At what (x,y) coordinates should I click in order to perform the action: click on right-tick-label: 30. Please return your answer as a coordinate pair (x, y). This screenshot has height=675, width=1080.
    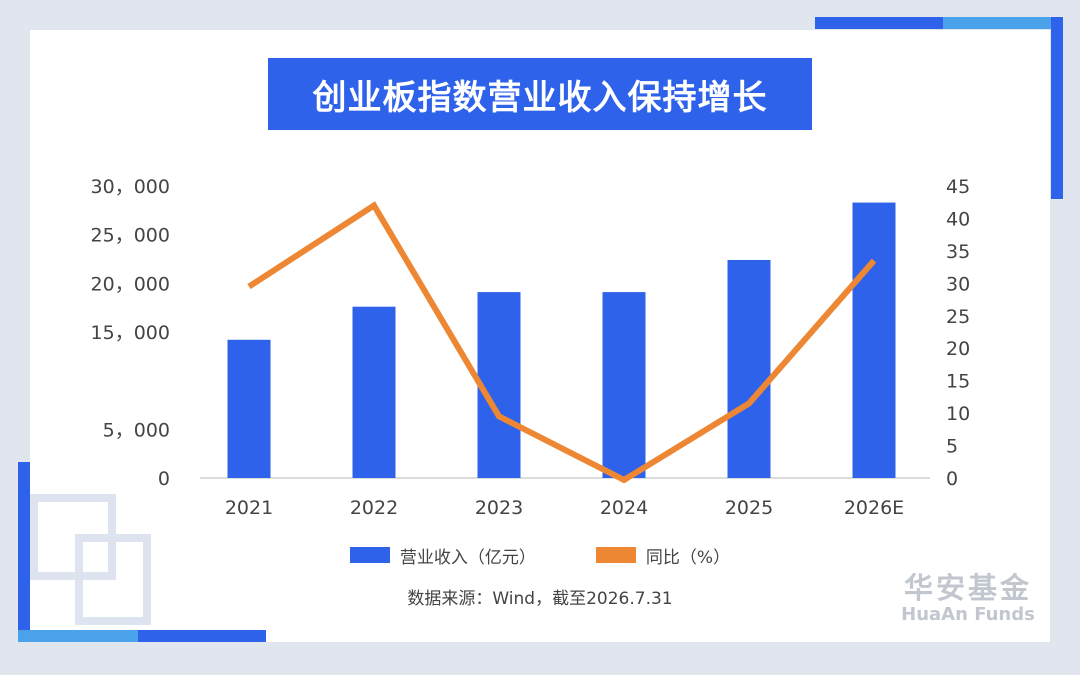
    Looking at the image, I should click on (958, 284).